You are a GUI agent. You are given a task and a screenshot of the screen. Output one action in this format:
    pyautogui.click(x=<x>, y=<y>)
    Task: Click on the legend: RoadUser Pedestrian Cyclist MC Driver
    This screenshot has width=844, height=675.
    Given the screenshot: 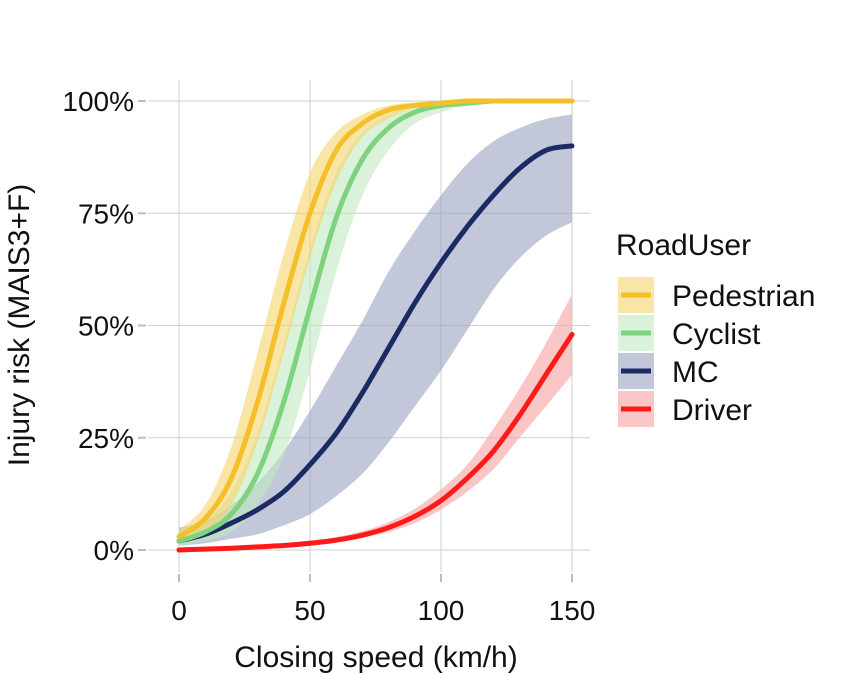 What is the action you would take?
    pyautogui.click(x=715, y=328)
    